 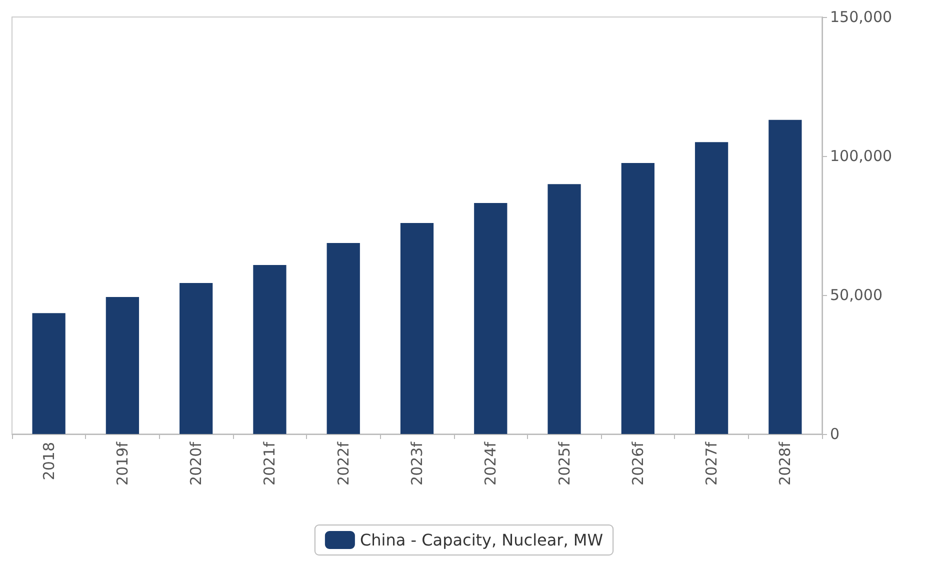 What do you see at coordinates (637, 463) in the screenshot?
I see `x-tick-label: 2026f` at bounding box center [637, 463].